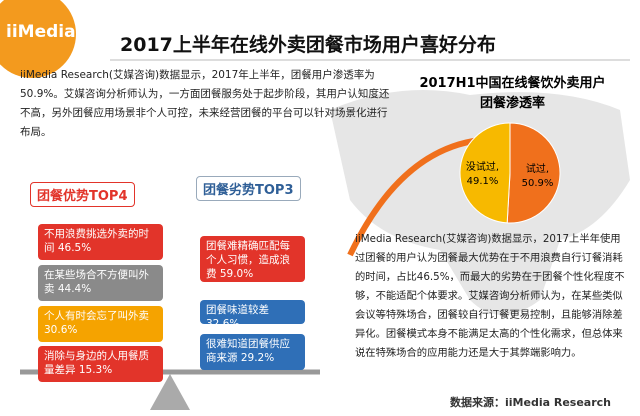 Image resolution: width=640 pixels, height=416 pixels. Describe the element at coordinates (82, 194) in the screenshot. I see `advantages-title: 团餐优势TOP4` at that location.